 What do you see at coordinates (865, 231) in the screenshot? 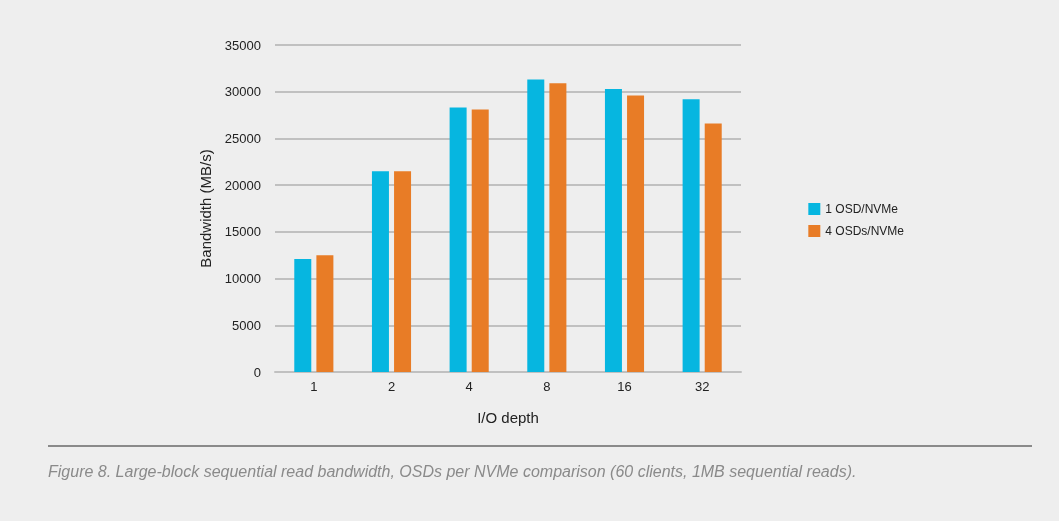
I see `legend-label: 4 OSDs/NVMe` at bounding box center [865, 231].